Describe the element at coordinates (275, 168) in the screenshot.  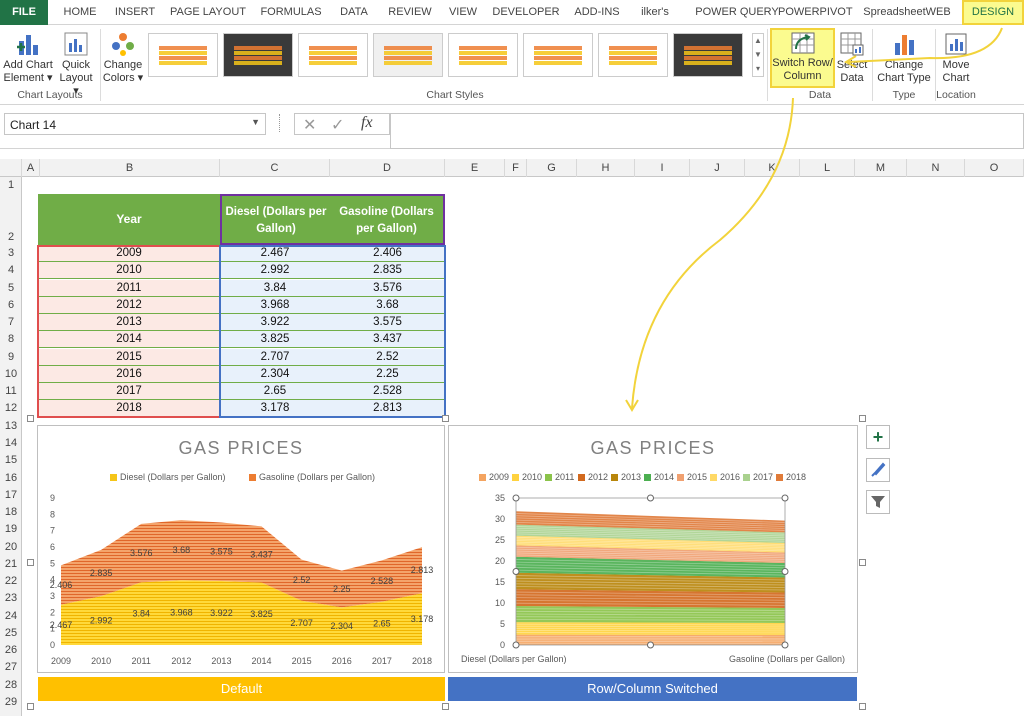
I see `column-header-c: C` at that location.